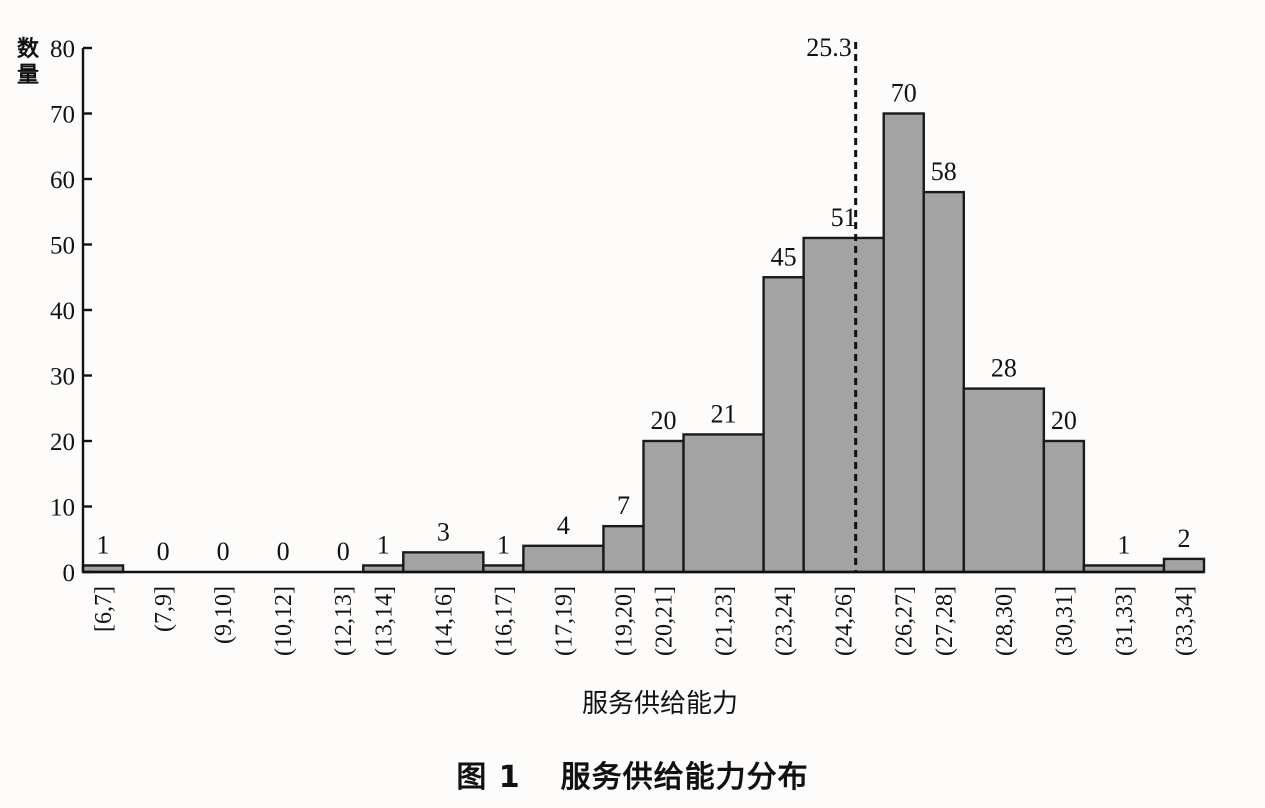 Image resolution: width=1265 pixels, height=808 pixels. What do you see at coordinates (62, 246) in the screenshot?
I see `y-tick-label-50: 50` at bounding box center [62, 246].